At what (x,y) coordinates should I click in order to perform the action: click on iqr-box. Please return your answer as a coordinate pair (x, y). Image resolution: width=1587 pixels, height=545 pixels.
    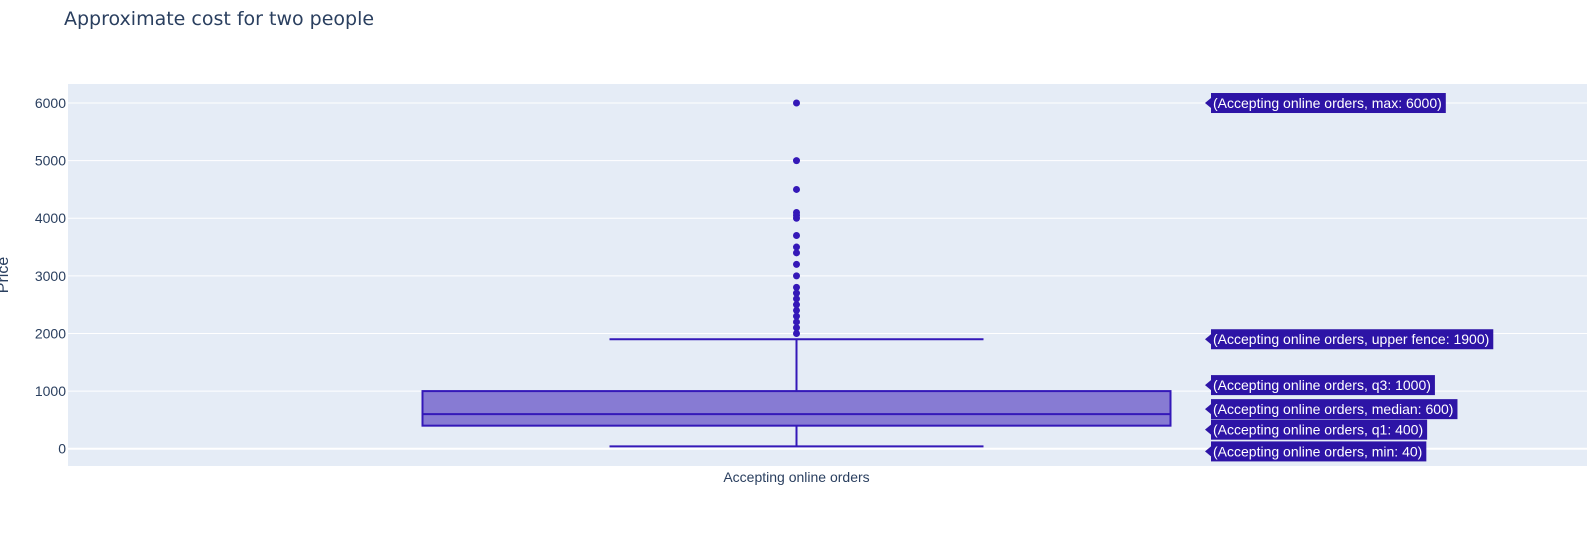
    Looking at the image, I should click on (796, 408).